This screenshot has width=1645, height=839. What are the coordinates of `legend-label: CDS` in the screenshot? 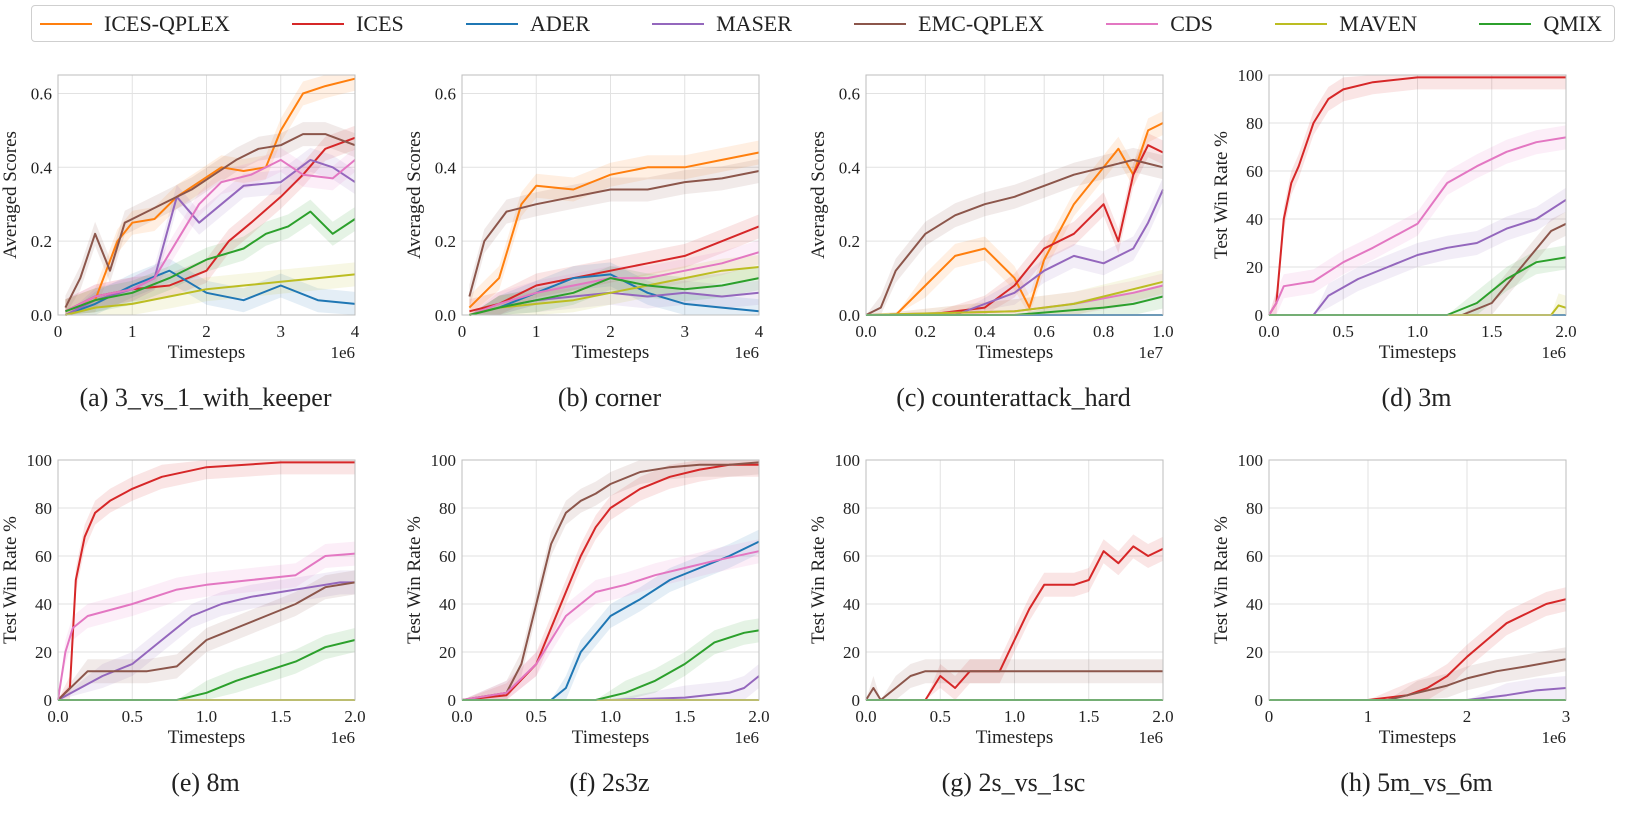 It's located at (1192, 23).